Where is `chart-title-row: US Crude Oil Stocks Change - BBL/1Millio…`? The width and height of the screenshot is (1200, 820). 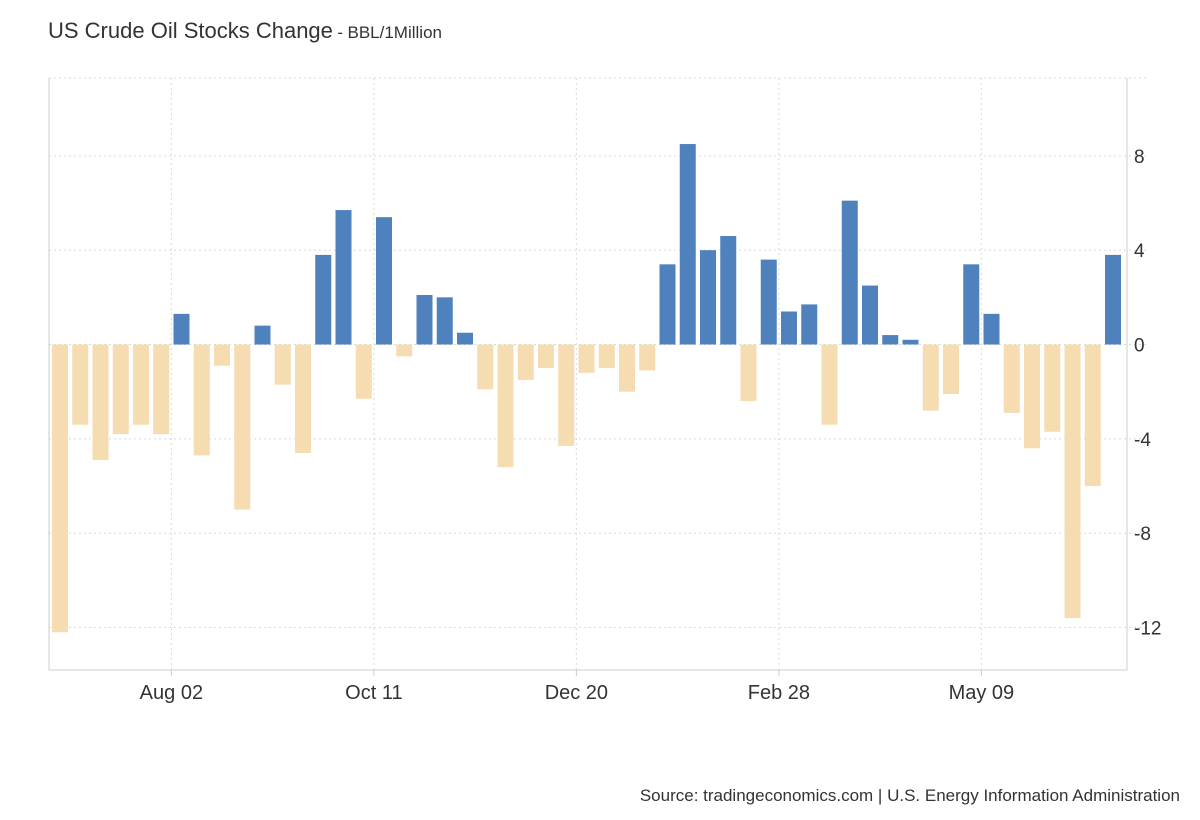 chart-title-row: US Crude Oil Stocks Change - BBL/1Millio… is located at coordinates (245, 31).